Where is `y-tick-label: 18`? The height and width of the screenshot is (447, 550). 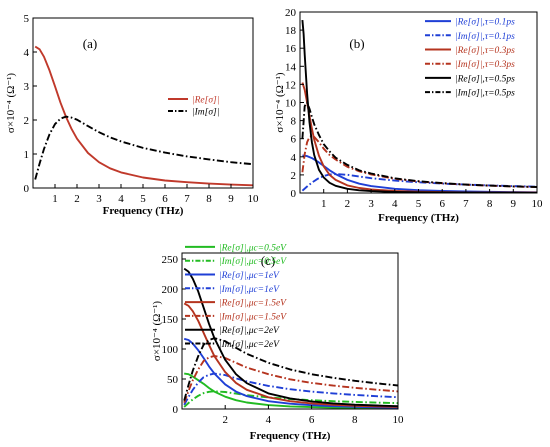 y-tick-label: 18 is located at coordinates (291, 31).